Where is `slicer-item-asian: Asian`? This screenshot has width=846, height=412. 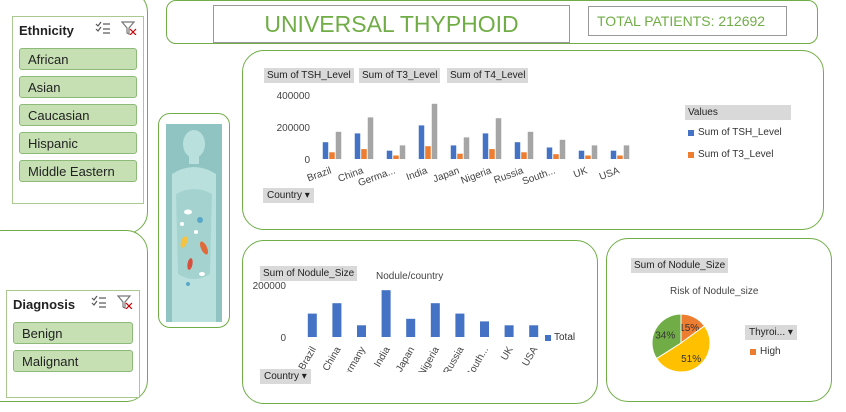
slicer-item-asian: Asian is located at coordinates (78, 87).